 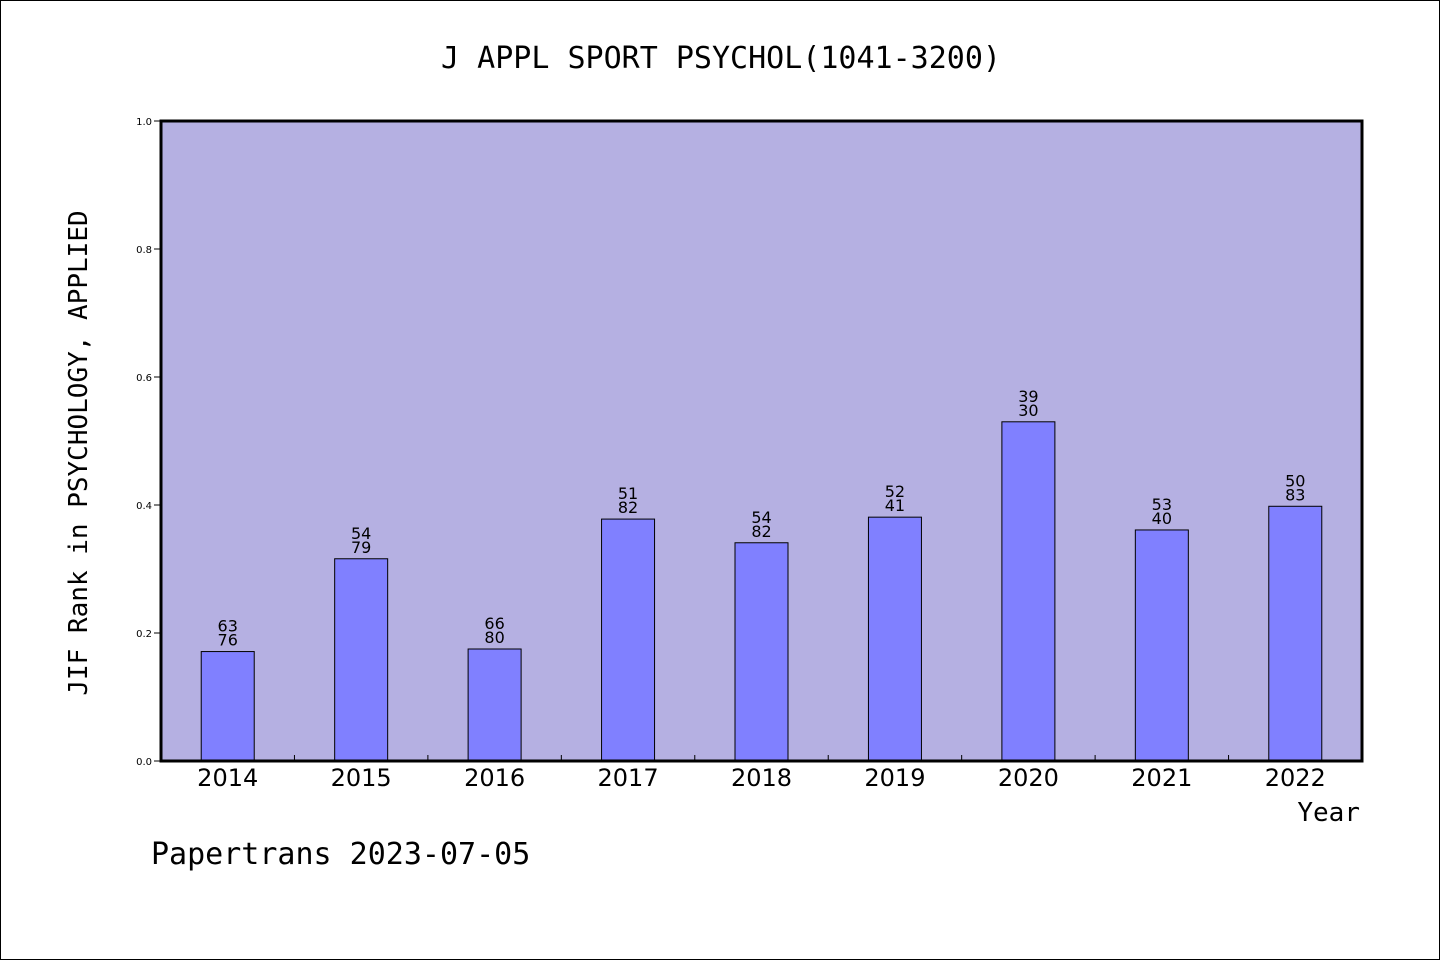 What do you see at coordinates (227, 778) in the screenshot?
I see `x-tick-label: 2014` at bounding box center [227, 778].